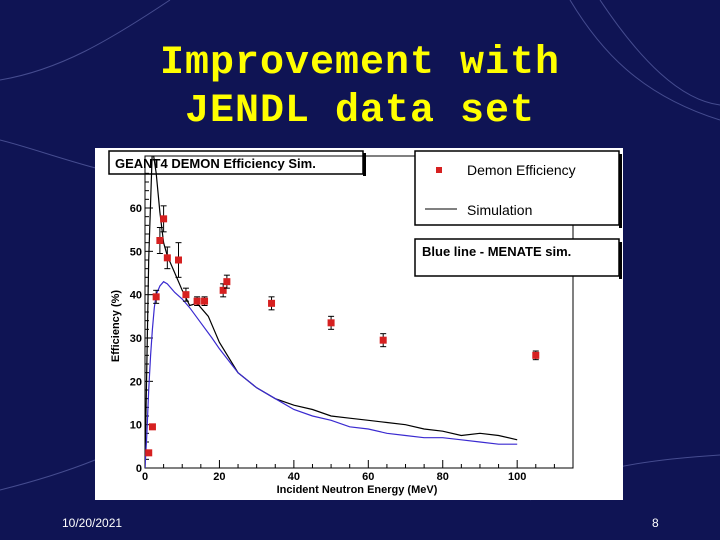 This screenshot has width=720, height=540. I want to click on slide-title-line-1: Improvement with, so click(360, 63).